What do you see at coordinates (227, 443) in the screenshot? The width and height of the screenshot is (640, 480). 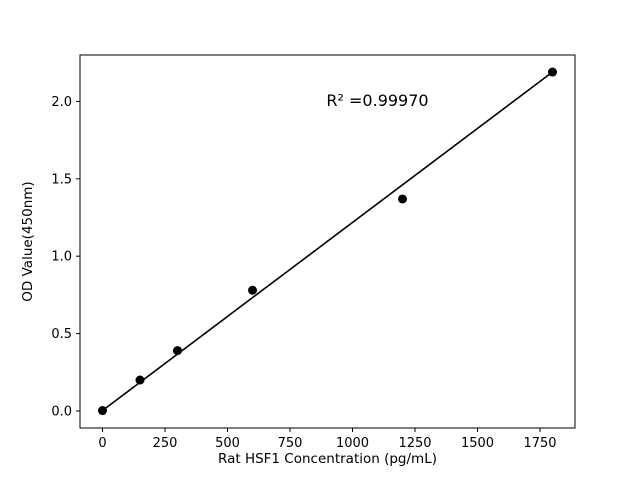 I see `x-tick-label: 500` at bounding box center [227, 443].